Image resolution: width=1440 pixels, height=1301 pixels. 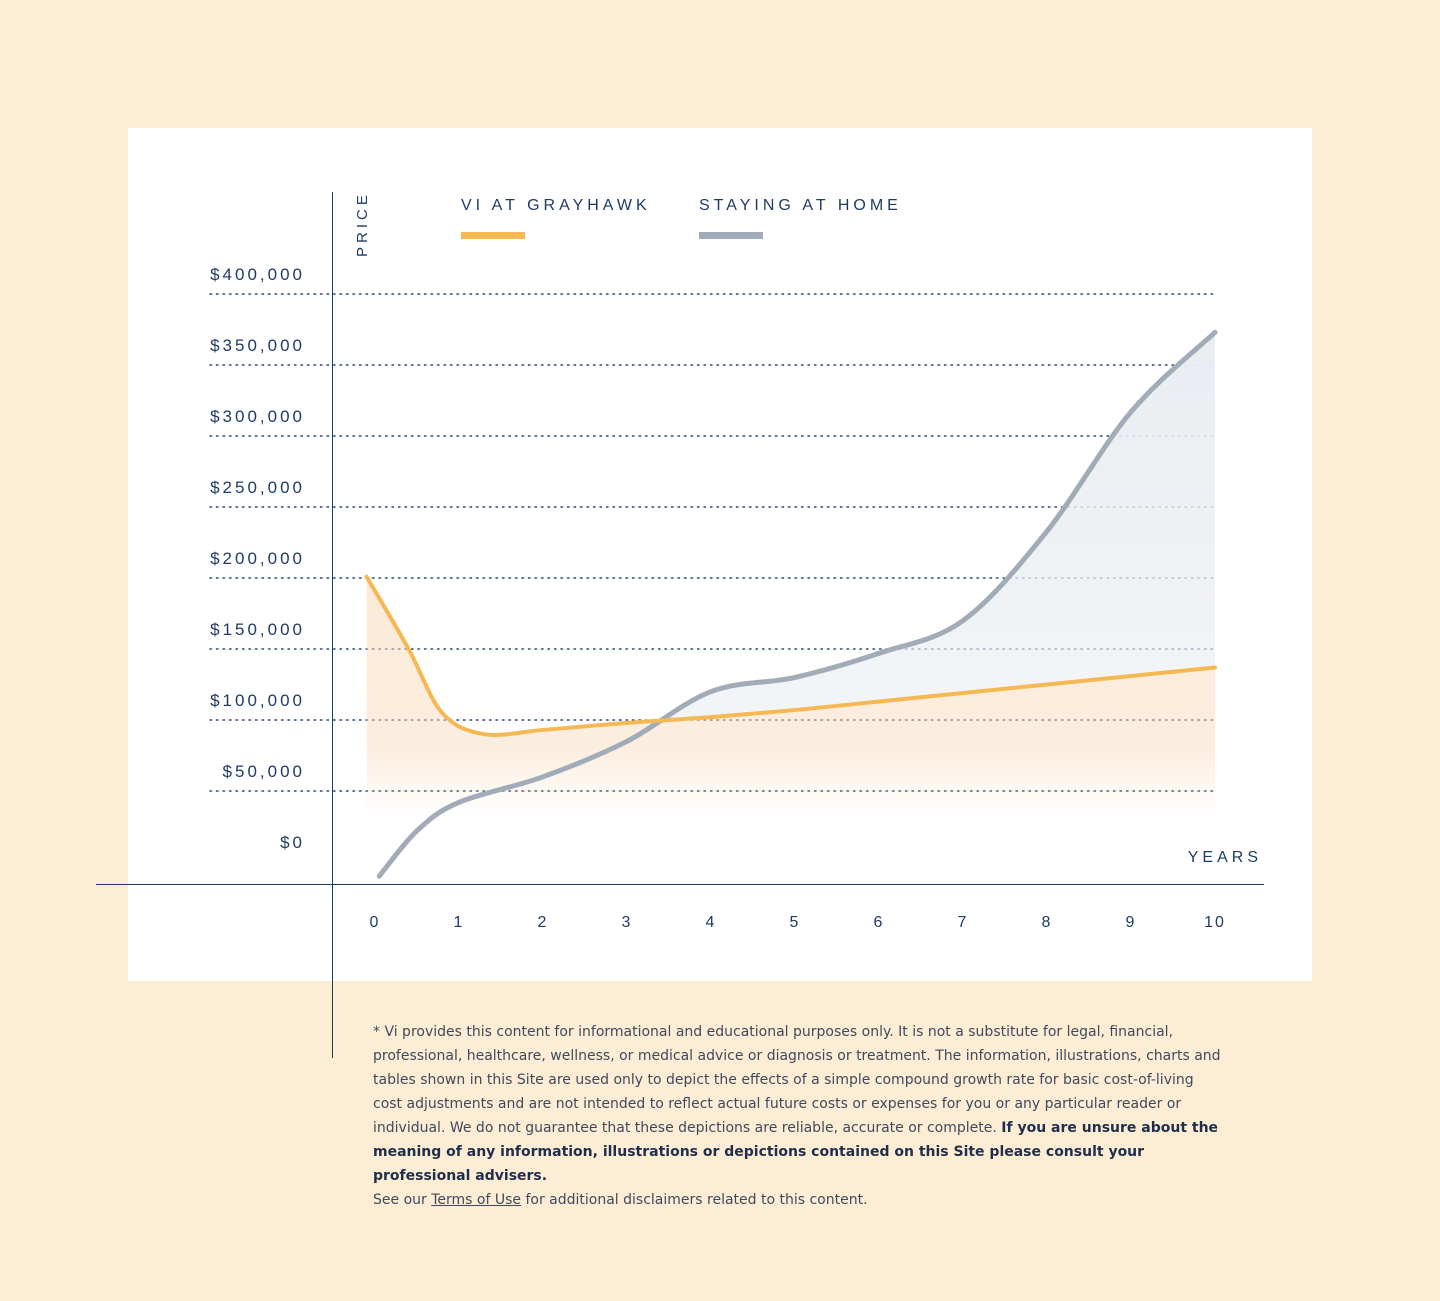 What do you see at coordinates (264, 771) in the screenshot?
I see `y-tick-label: $50,000` at bounding box center [264, 771].